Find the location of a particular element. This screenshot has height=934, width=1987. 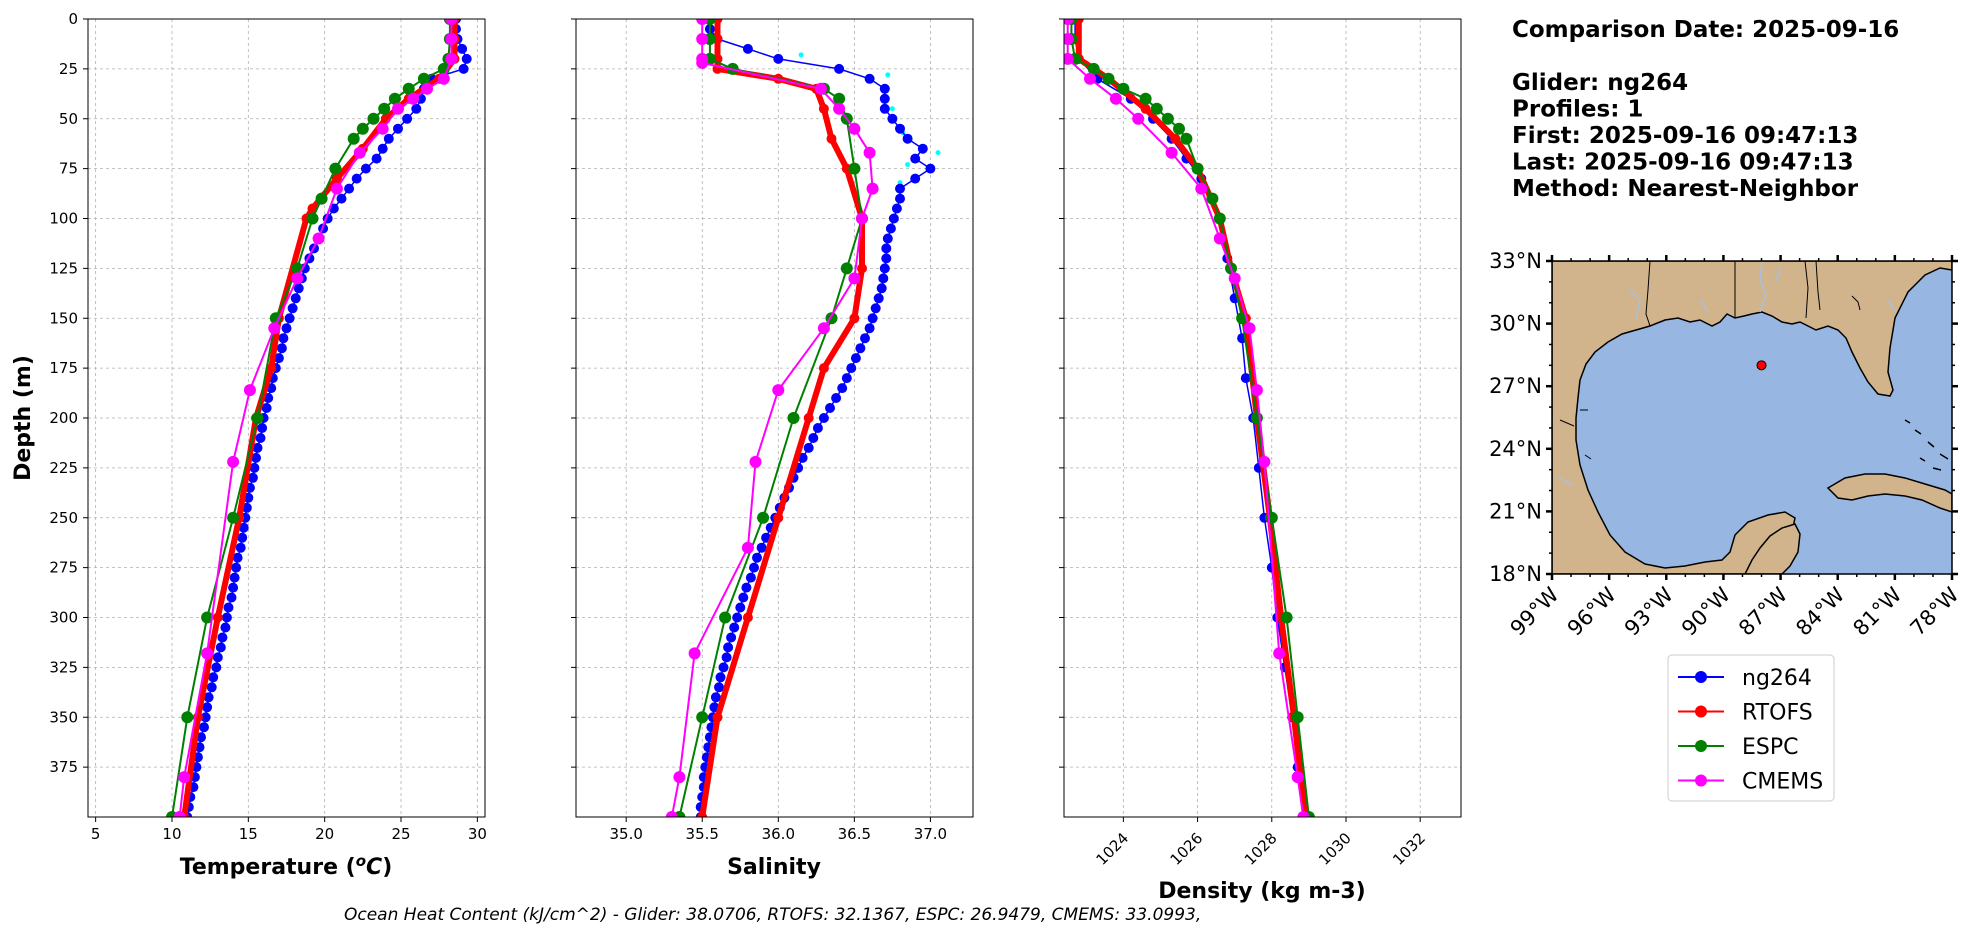

map-lat-label: 33°N is located at coordinates (1515, 261).